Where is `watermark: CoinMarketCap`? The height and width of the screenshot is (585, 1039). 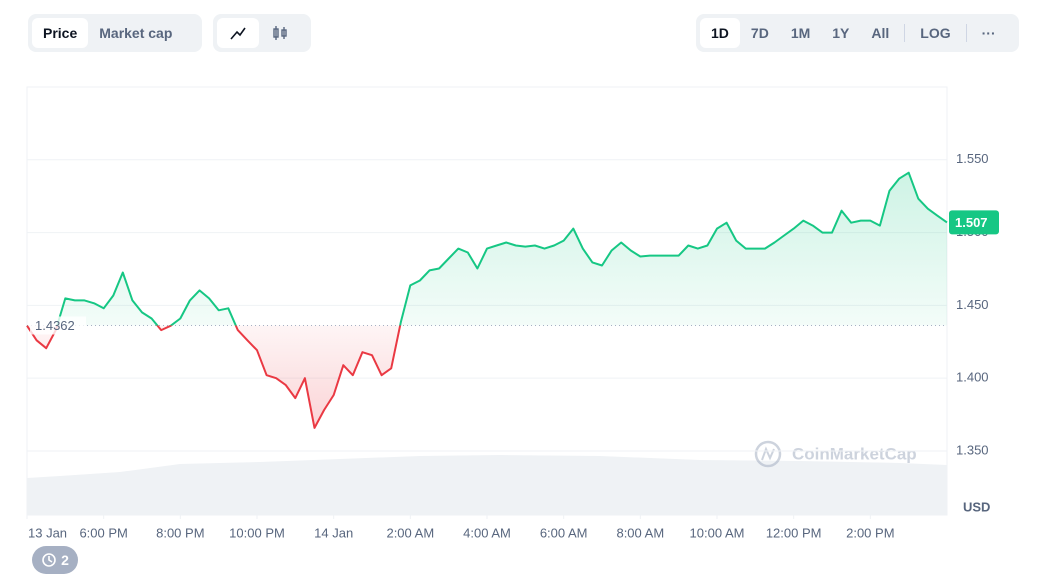
watermark: CoinMarketCap is located at coordinates (835, 454).